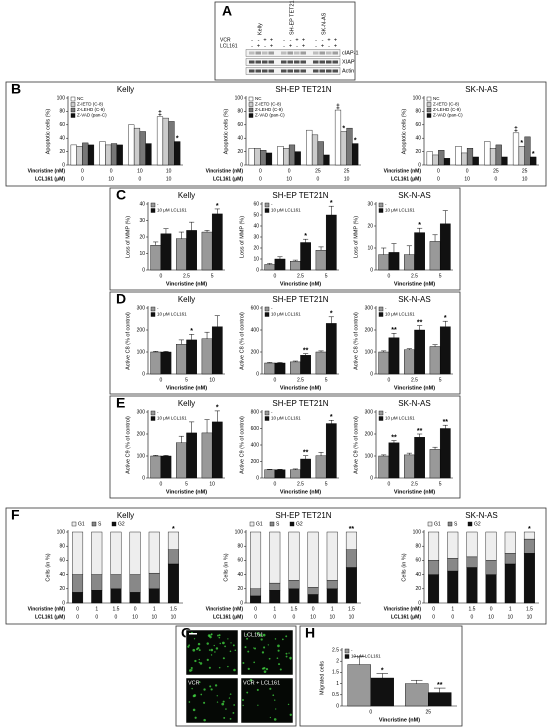 This screenshot has height=727, width=550. Describe the element at coordinates (400, 314) in the screenshot. I see `legend-label: 10 μM LCL161` at that location.